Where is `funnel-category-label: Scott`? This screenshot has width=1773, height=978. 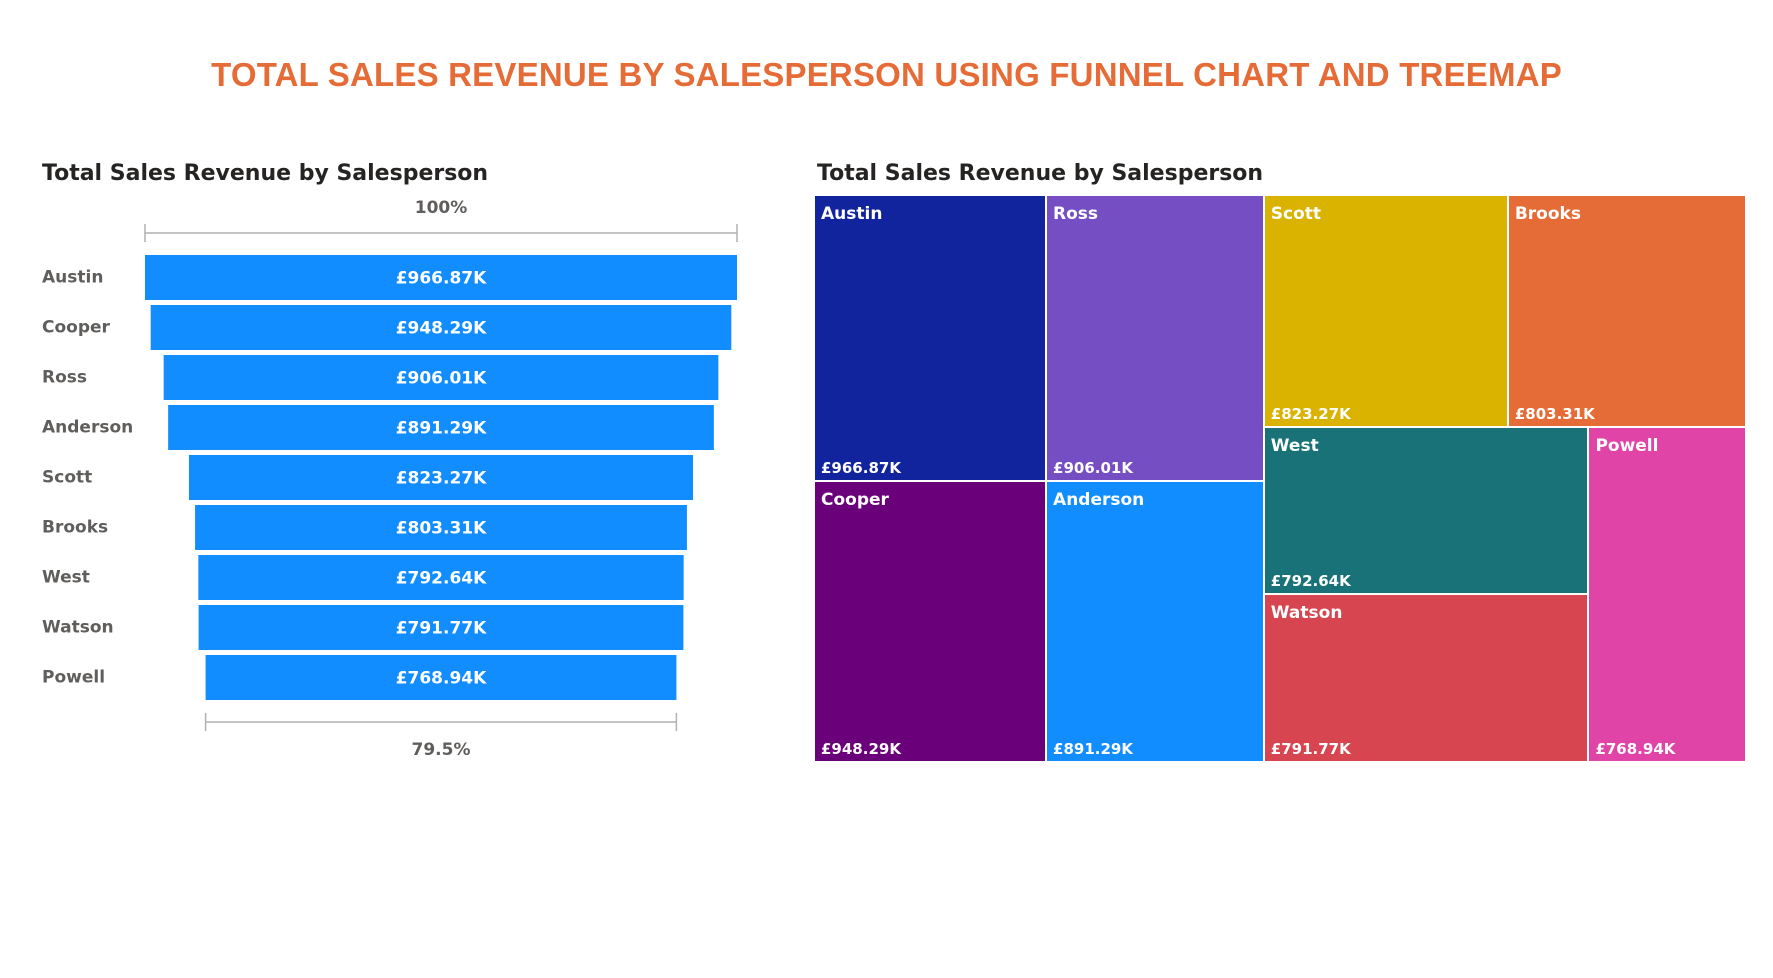
funnel-category-label: Scott is located at coordinates (67, 478).